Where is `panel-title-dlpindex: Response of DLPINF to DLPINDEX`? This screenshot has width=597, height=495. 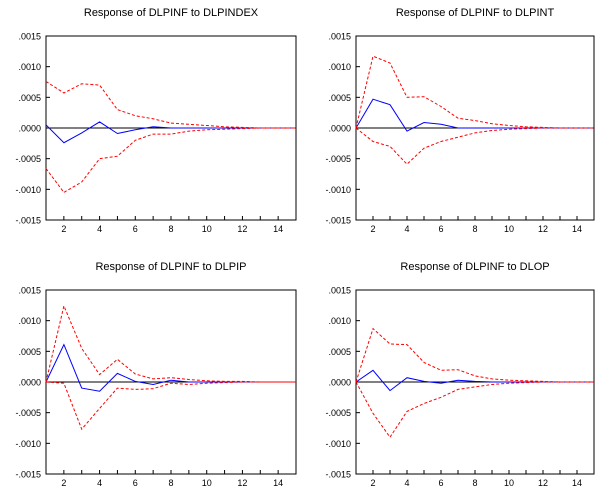 panel-title-dlpindex: Response of DLPINF to DLPINDEX is located at coordinates (171, 13).